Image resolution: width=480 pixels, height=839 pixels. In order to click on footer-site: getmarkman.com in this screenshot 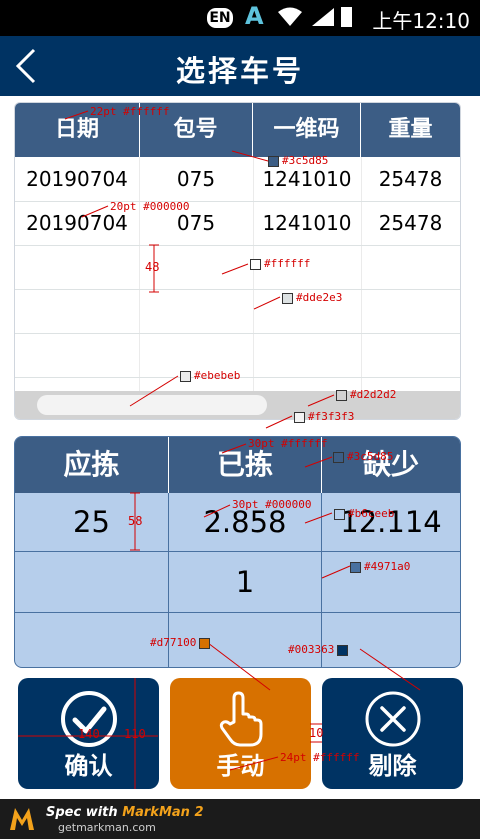, I will do `click(107, 827)`.